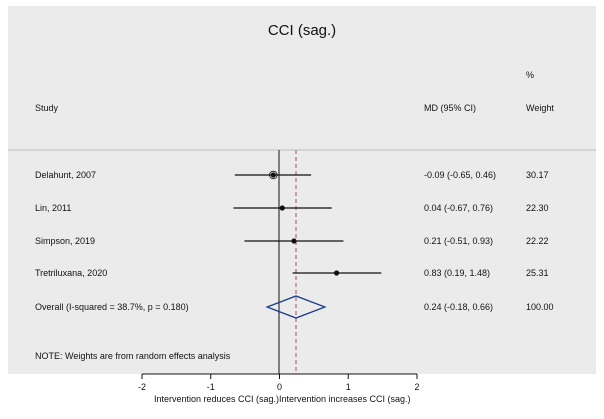 This screenshot has height=419, width=604. I want to click on overall-weight: 100.00, so click(540, 307).